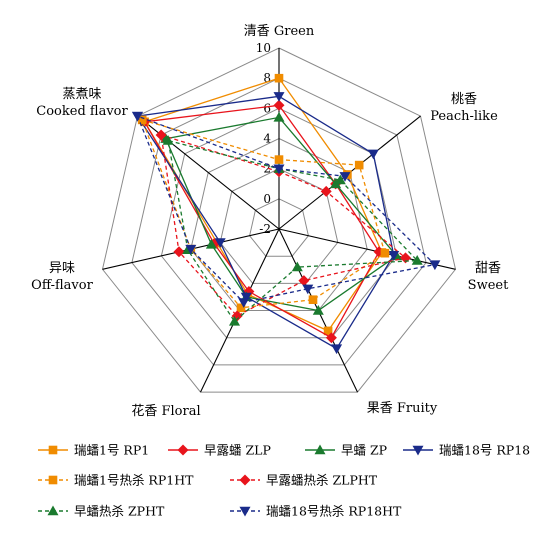 Image resolution: width=548 pixels, height=540 pixels. I want to click on legend-label: 瑞蟠18号热杀 RP18HT, so click(334, 511).